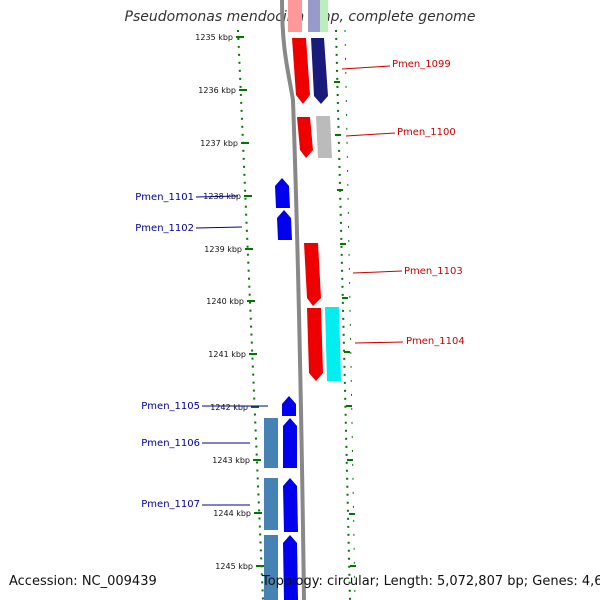 The height and width of the screenshot is (600, 600). What do you see at coordinates (435, 341) in the screenshot?
I see `gene-label-pmen-1104: Pmen_1104` at bounding box center [435, 341].